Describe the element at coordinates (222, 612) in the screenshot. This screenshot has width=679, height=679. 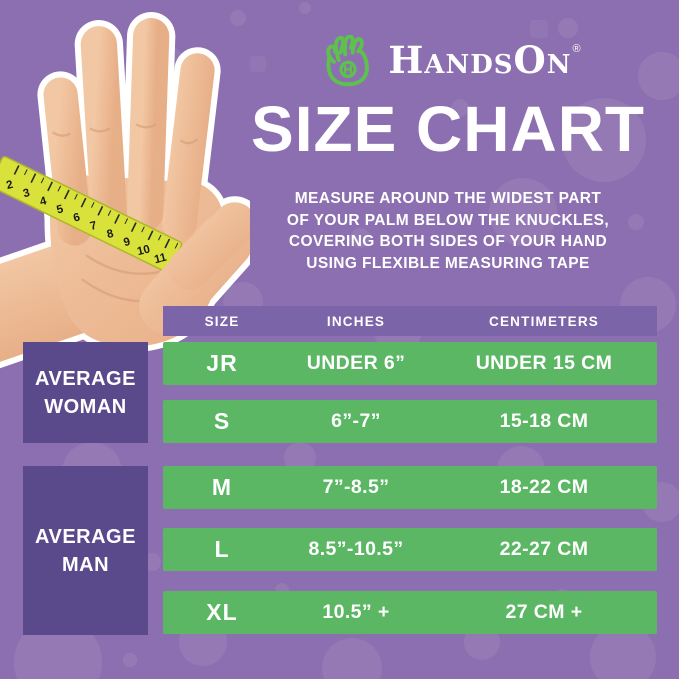
I see `size-cell: XL` at that location.